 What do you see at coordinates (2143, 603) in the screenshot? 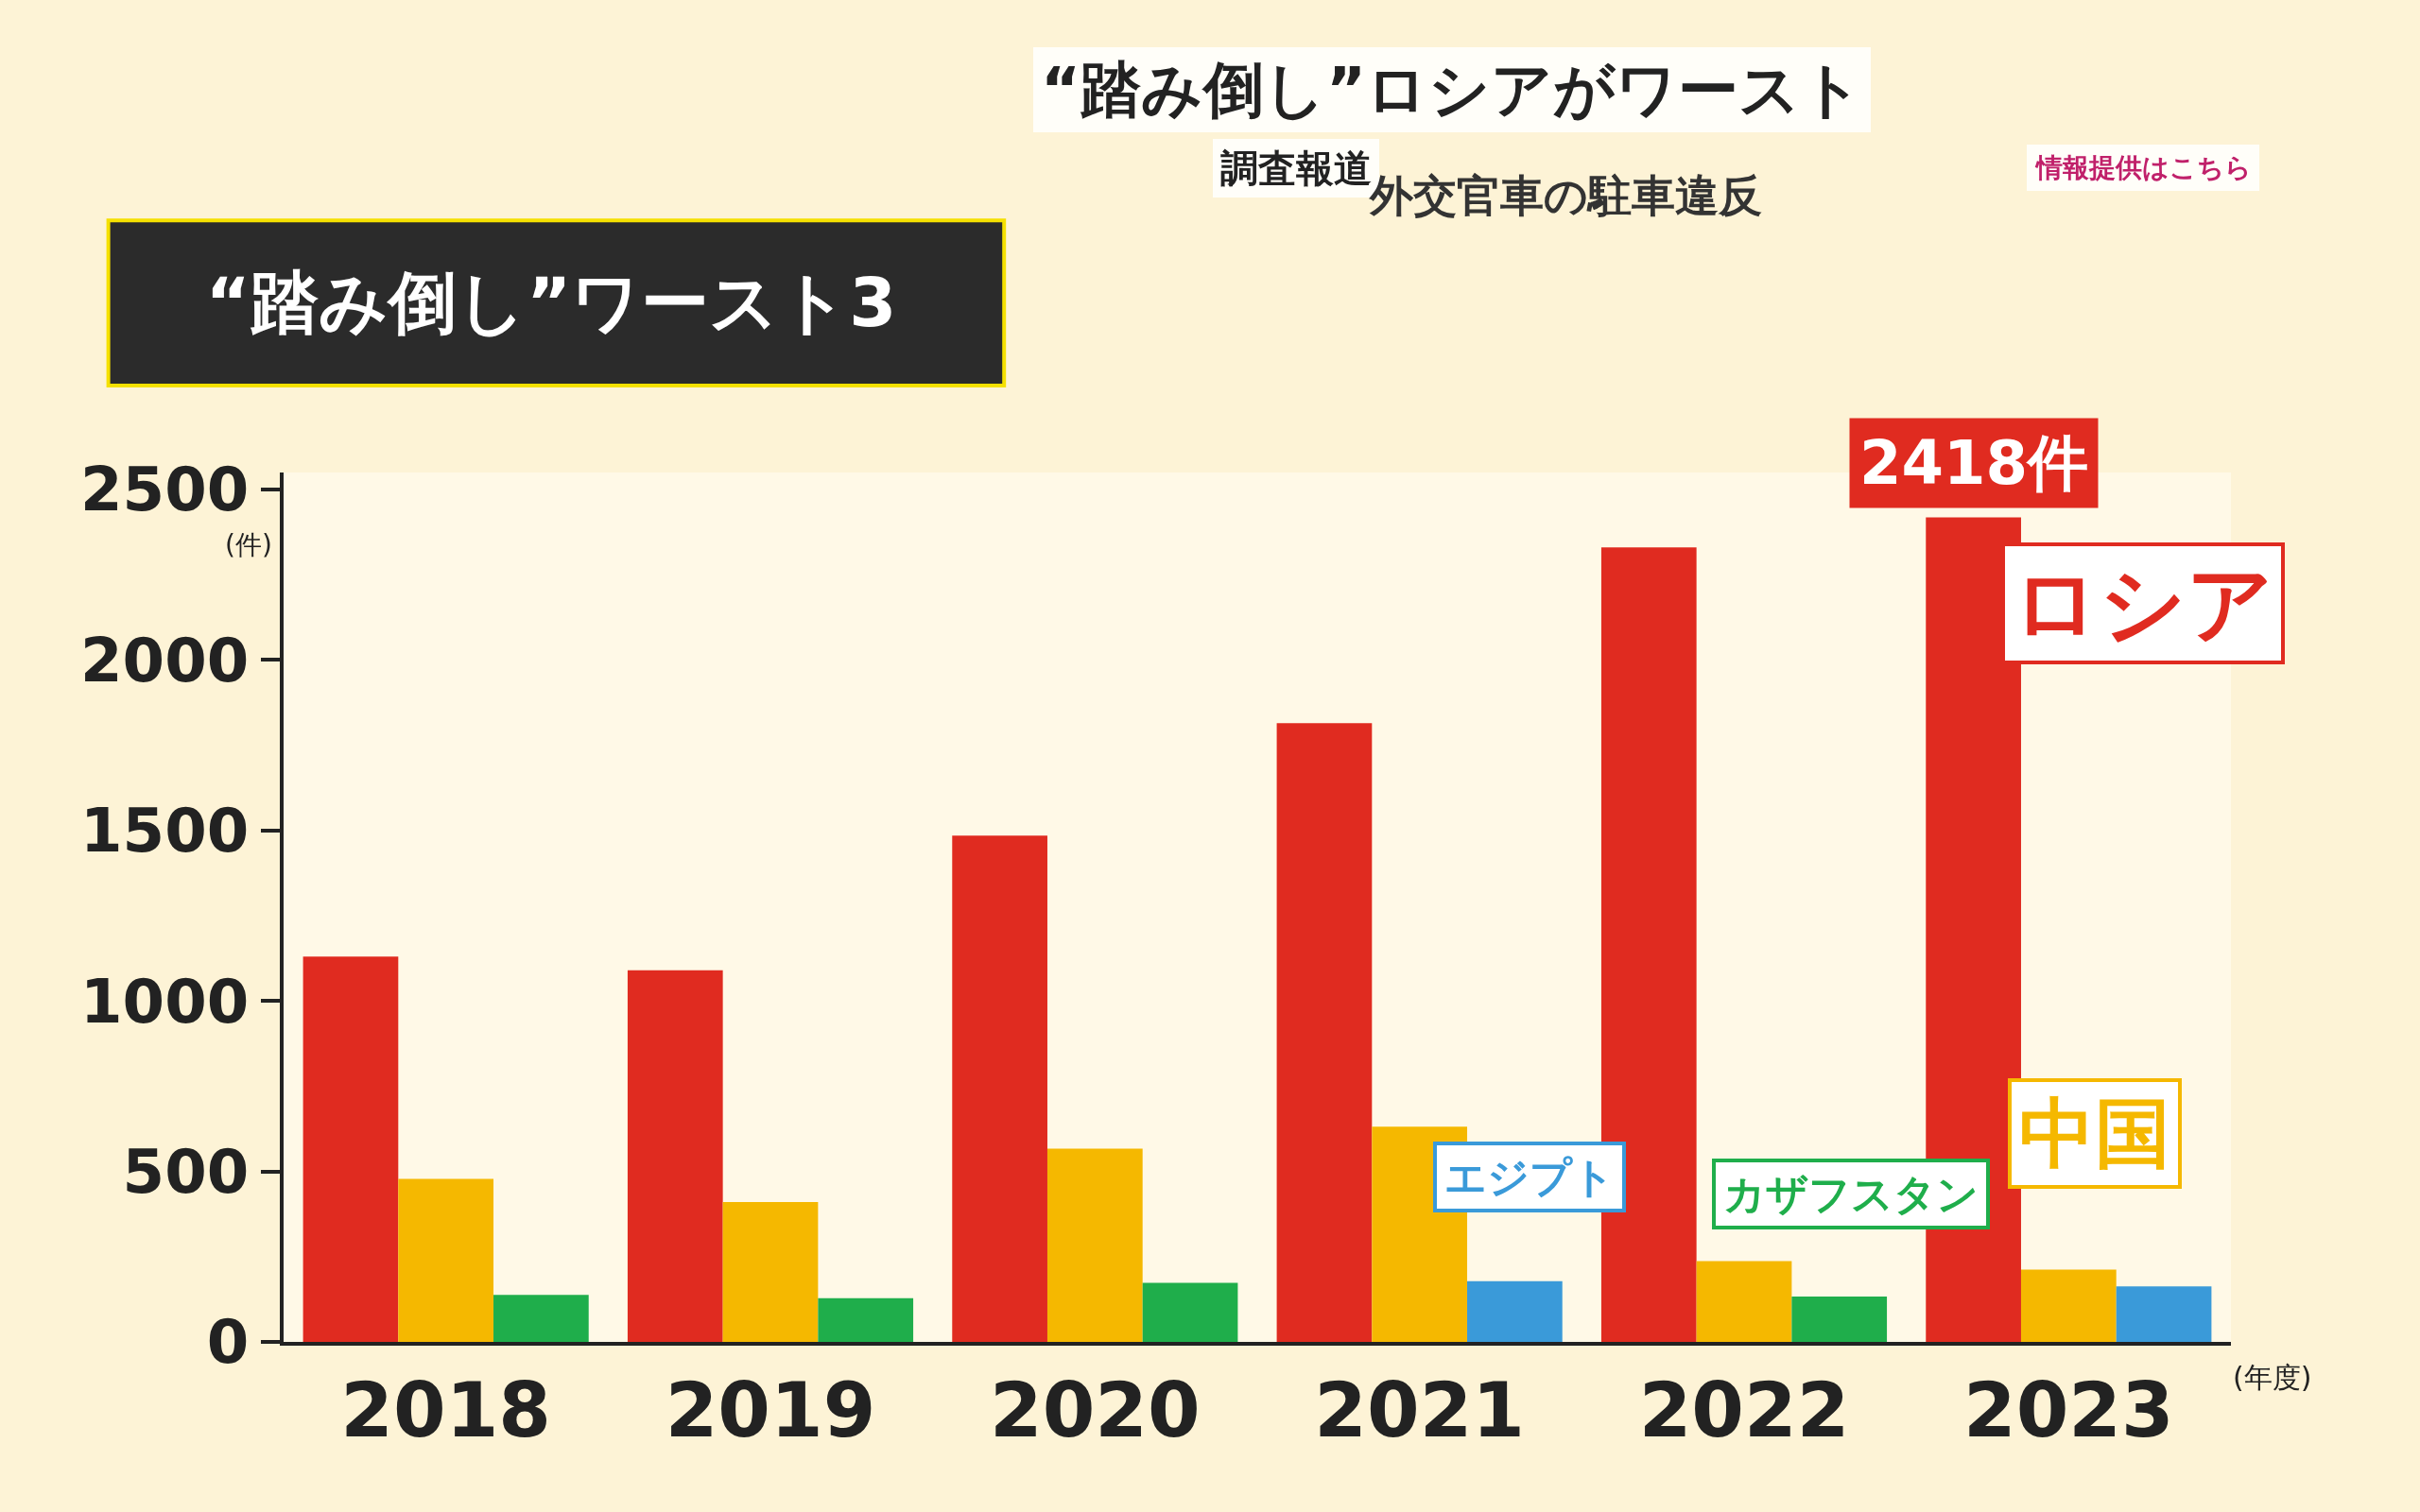
I see `annotation: ロシア` at bounding box center [2143, 603].